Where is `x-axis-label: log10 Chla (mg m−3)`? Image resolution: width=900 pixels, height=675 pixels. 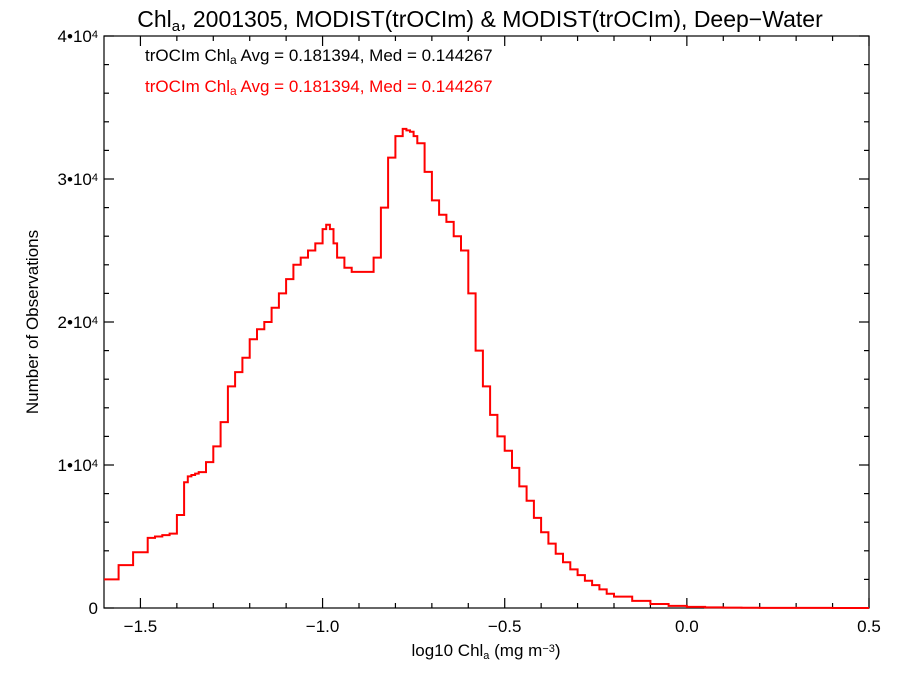 x-axis-label: log10 Chla (mg m−3) is located at coordinates (485, 651).